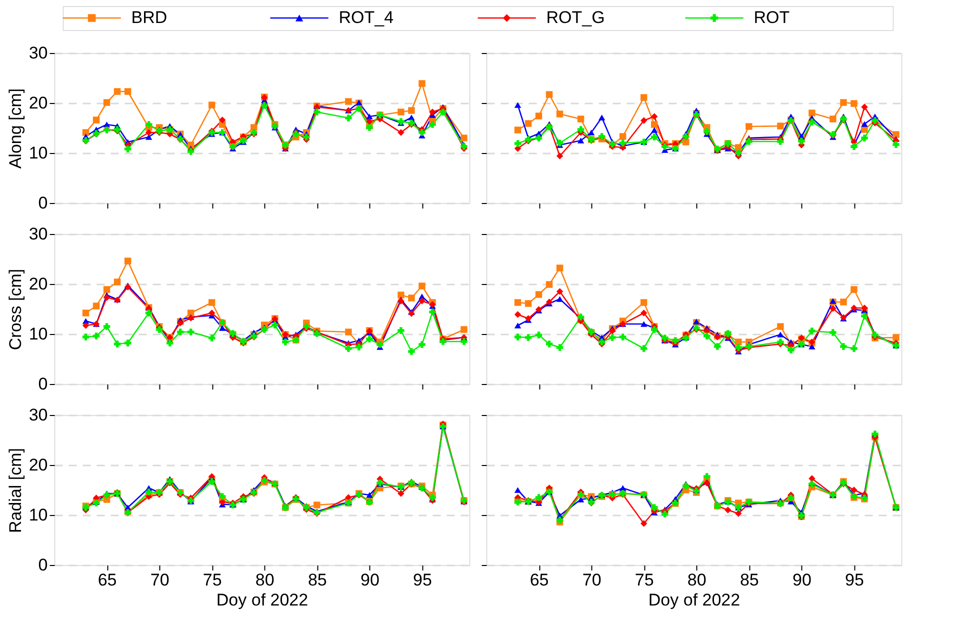 The image size is (973, 636). I want to click on y-axis-title: Radial [cm], so click(15, 491).